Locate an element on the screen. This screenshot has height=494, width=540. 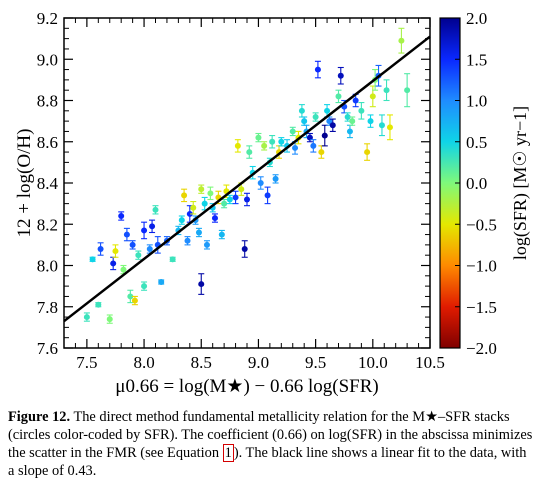
x-tick-label: 7.5 is located at coordinates (86, 362).